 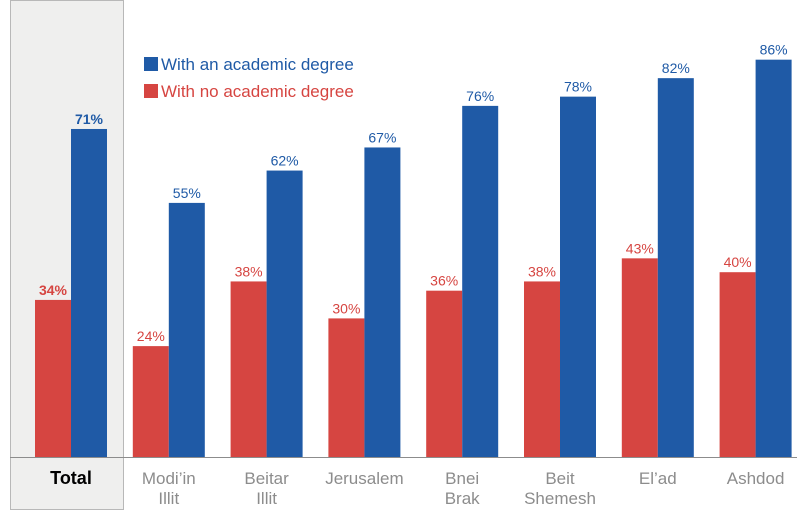 I want to click on x-tick-label-line: Total, so click(x=71, y=478).